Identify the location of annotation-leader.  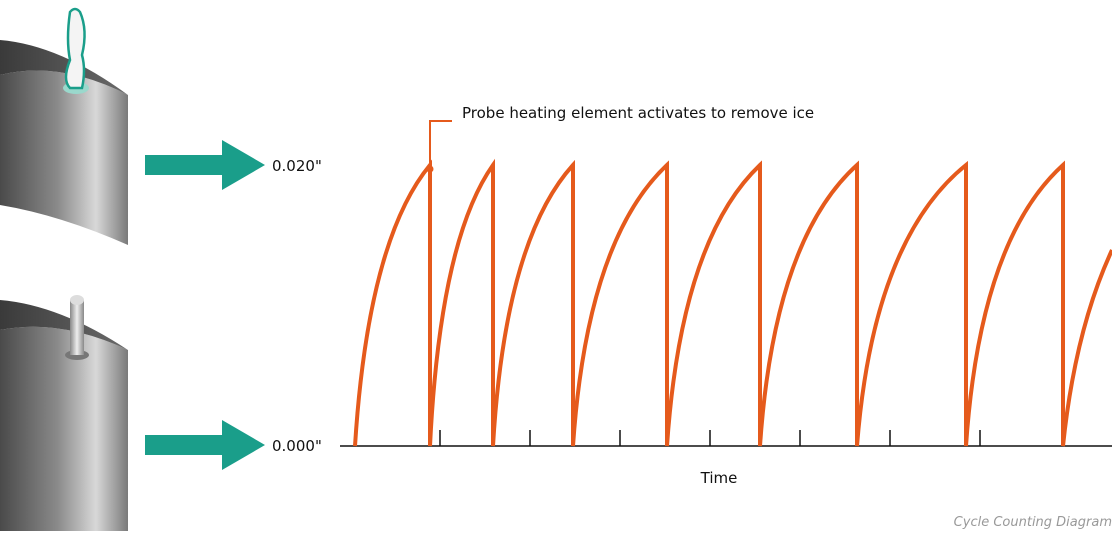
(439, 146).